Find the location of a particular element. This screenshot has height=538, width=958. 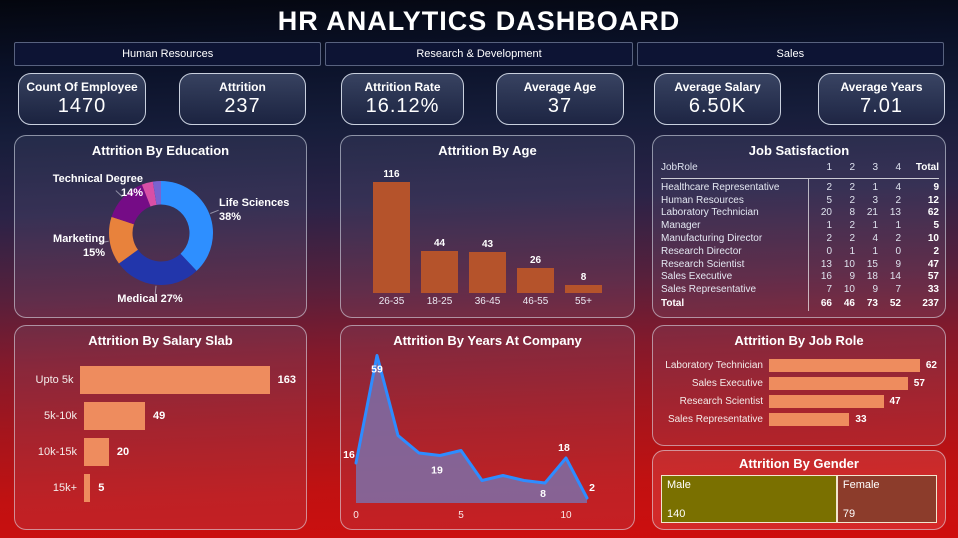

bar-value: 49 is located at coordinates (159, 416).